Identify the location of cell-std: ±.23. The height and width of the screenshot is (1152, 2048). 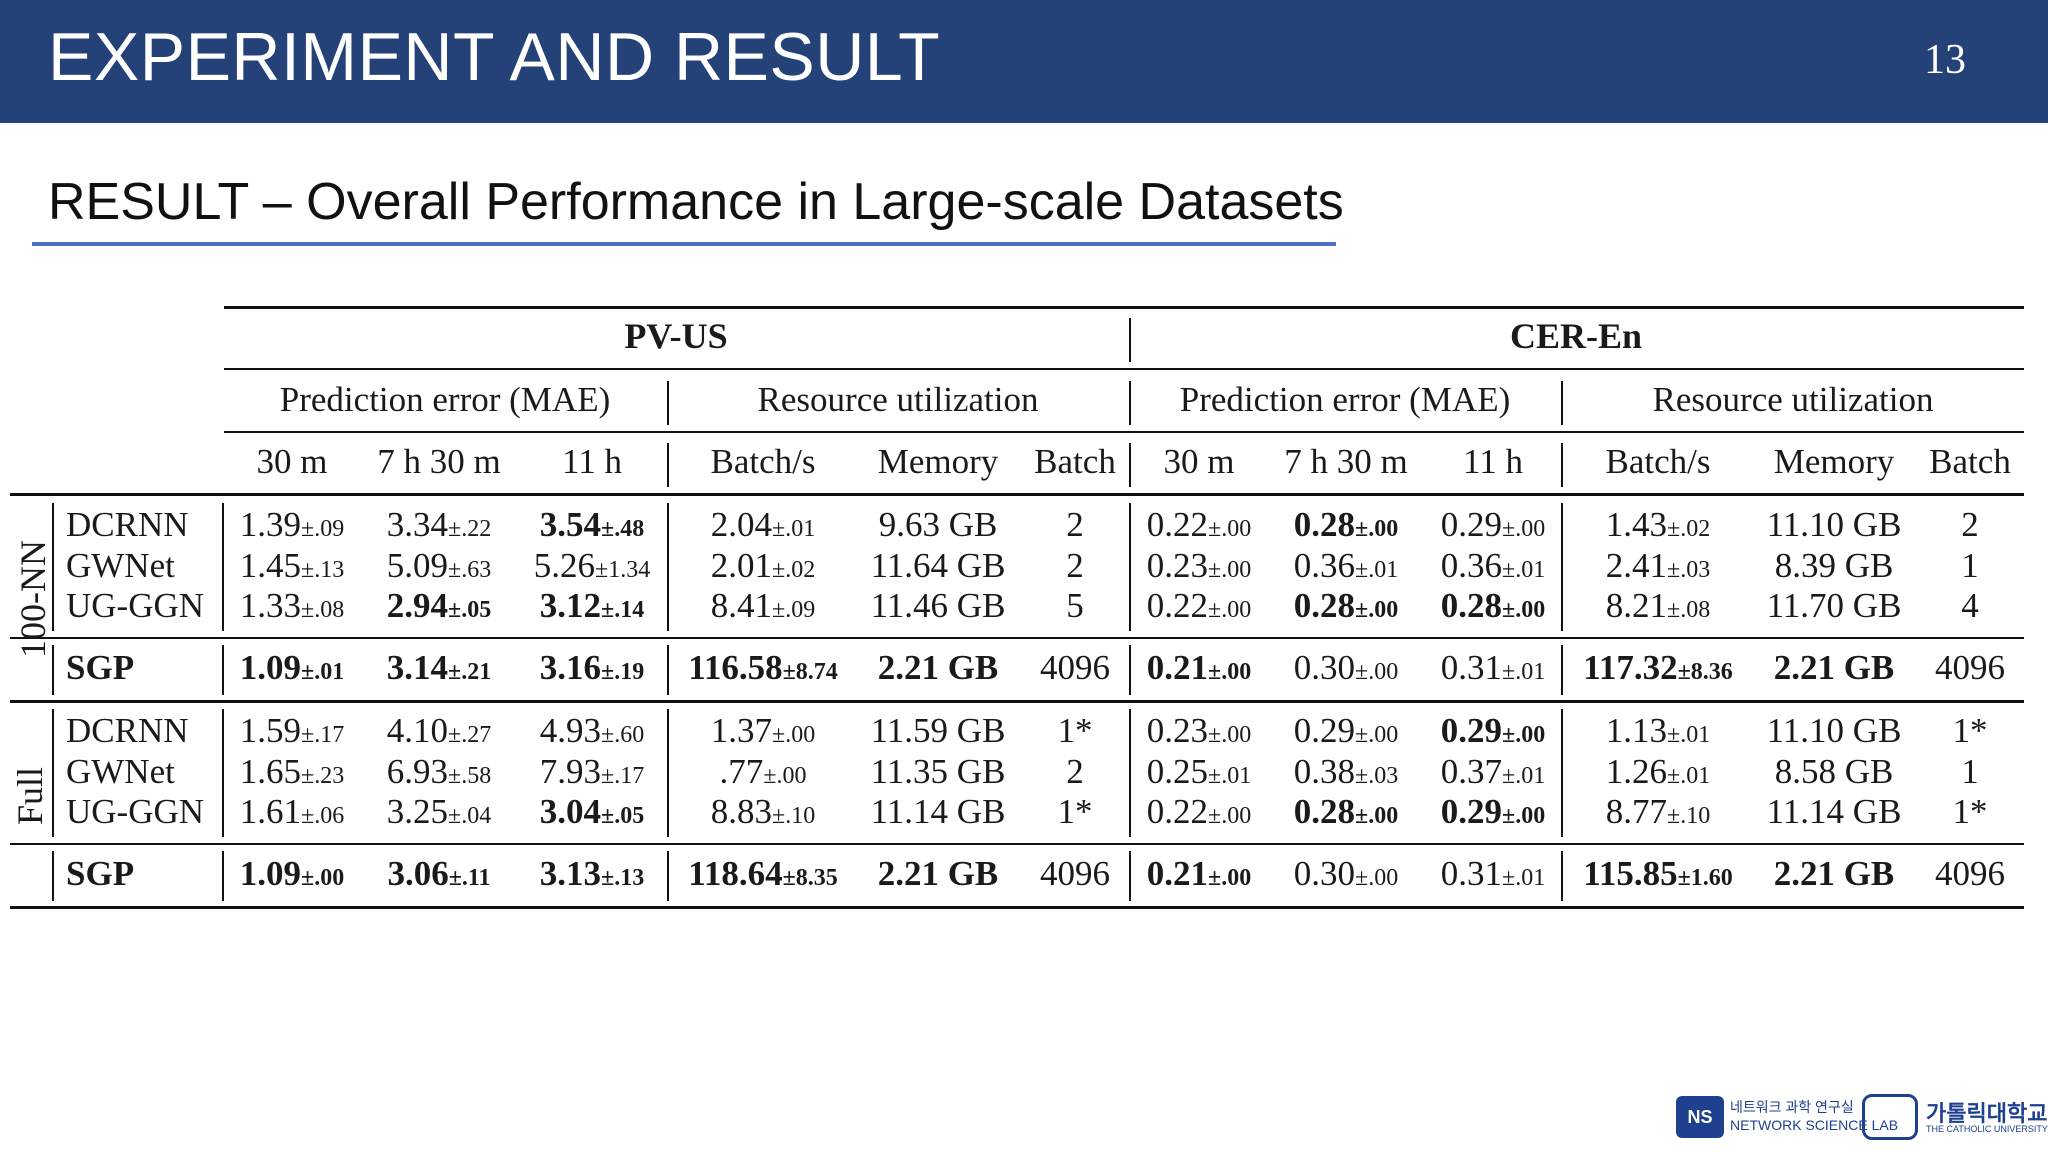
(323, 776).